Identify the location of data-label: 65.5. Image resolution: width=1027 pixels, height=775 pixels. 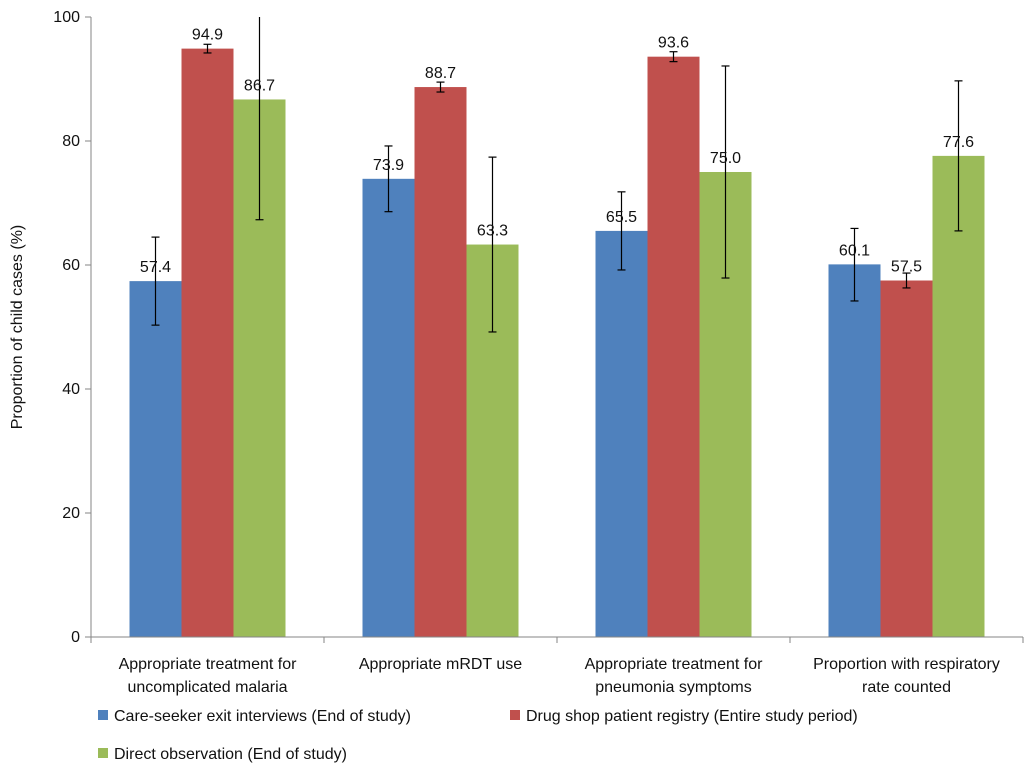
(621, 217).